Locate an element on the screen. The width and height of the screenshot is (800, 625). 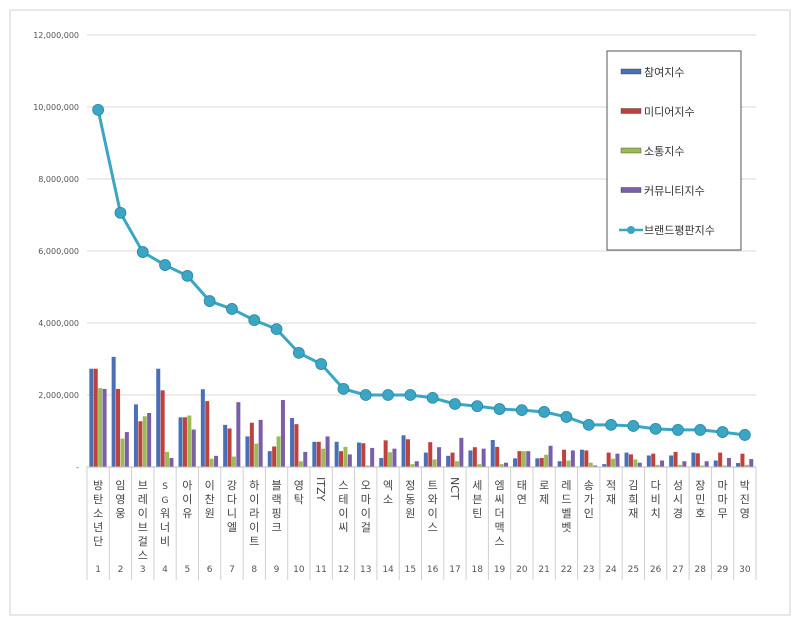
rank-label: 3 is located at coordinates (143, 570).